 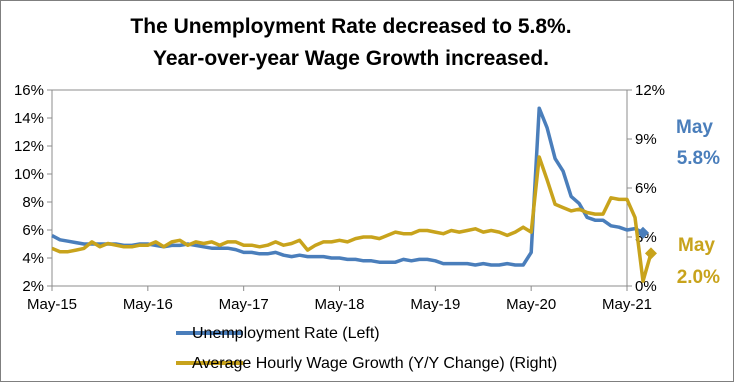 I want to click on right-axis-tick-label: 0%, so click(x=646, y=286).